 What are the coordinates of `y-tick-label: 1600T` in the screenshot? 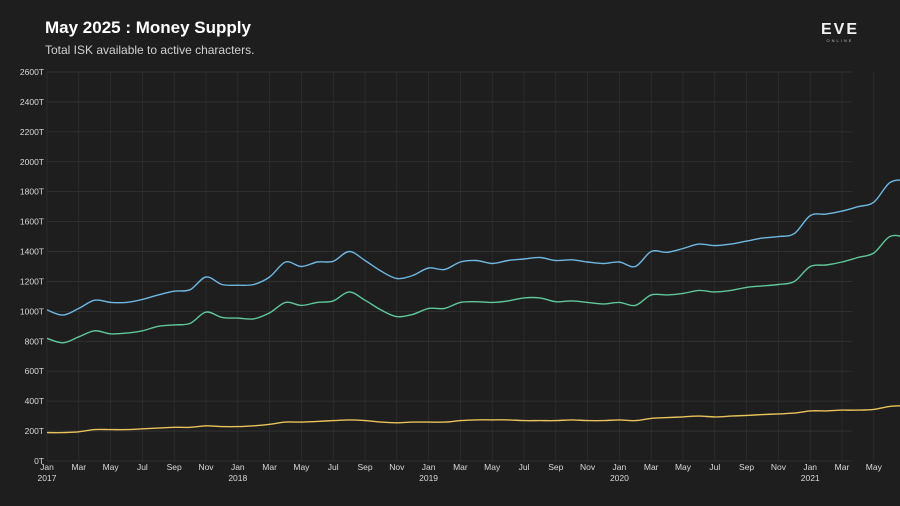 It's located at (32, 222).